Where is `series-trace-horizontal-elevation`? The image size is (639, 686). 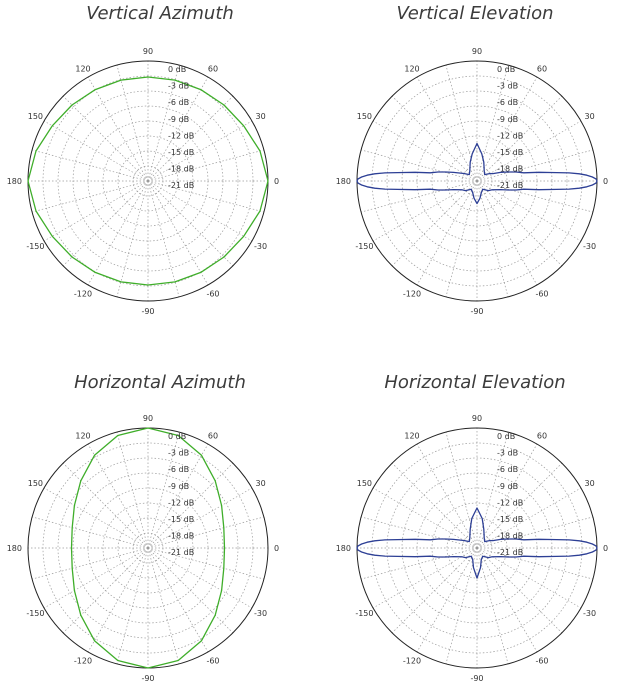
series-trace-horizontal-elevation is located at coordinates (477, 543).